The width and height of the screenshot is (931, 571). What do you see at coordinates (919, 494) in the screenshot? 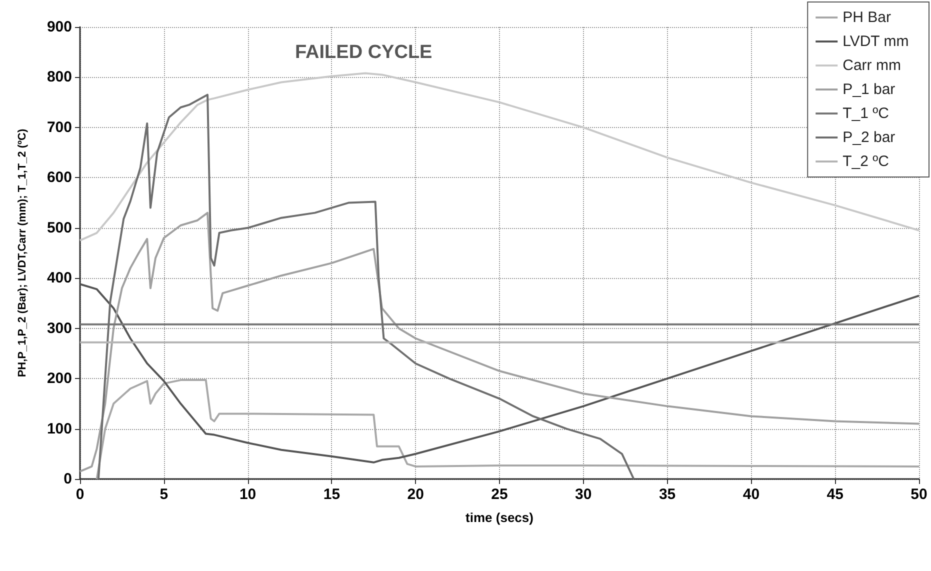
I see `x-tick-label: 50` at bounding box center [919, 494].